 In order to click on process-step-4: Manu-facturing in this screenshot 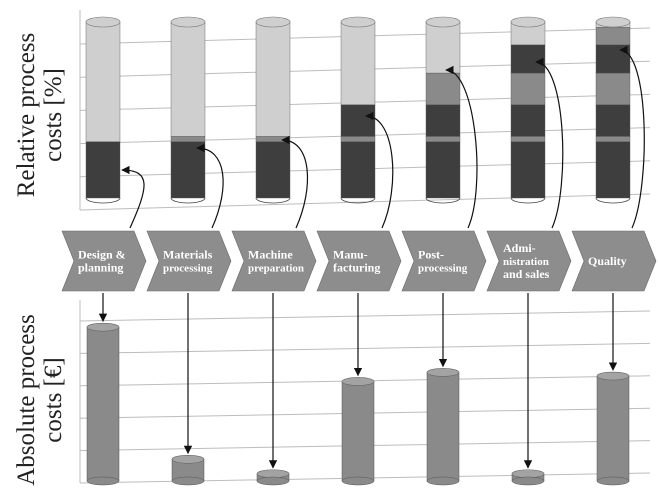, I will do `click(359, 261)`.